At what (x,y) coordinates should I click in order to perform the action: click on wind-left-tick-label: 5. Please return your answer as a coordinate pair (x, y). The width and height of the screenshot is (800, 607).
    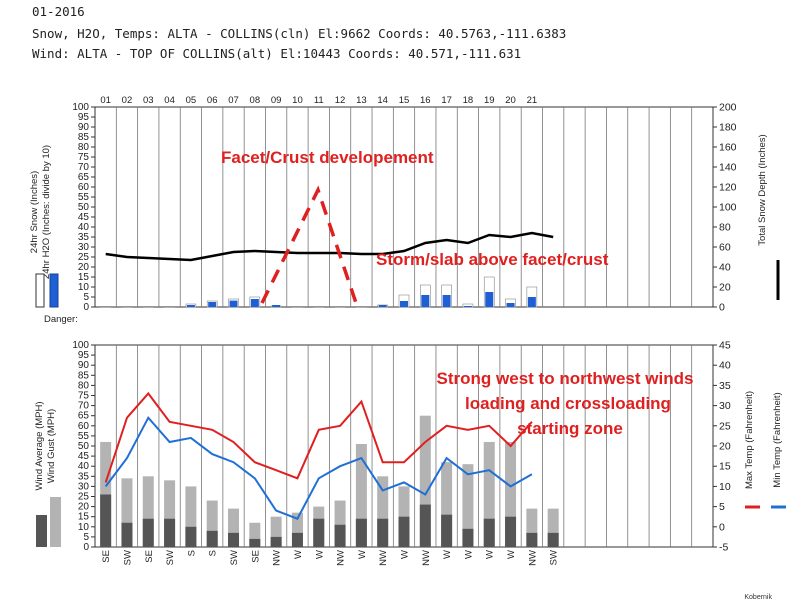
    Looking at the image, I should click on (86, 537).